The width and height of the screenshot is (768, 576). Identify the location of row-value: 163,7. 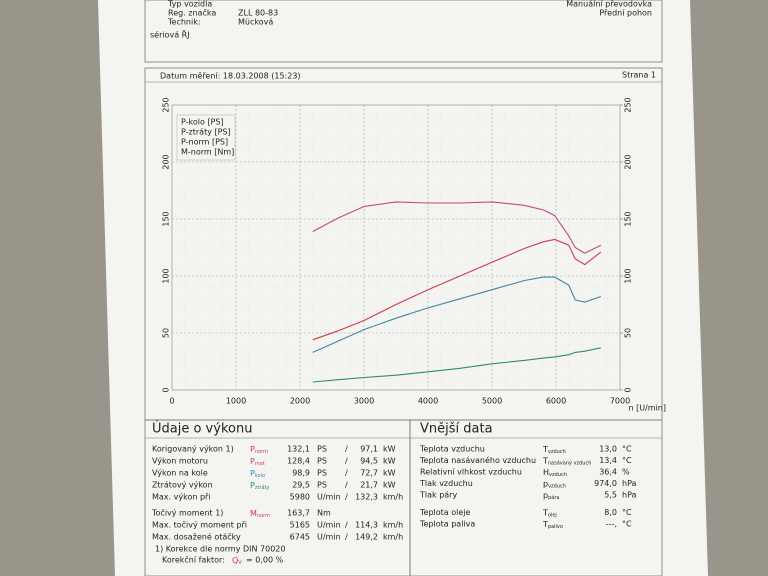
(298, 513).